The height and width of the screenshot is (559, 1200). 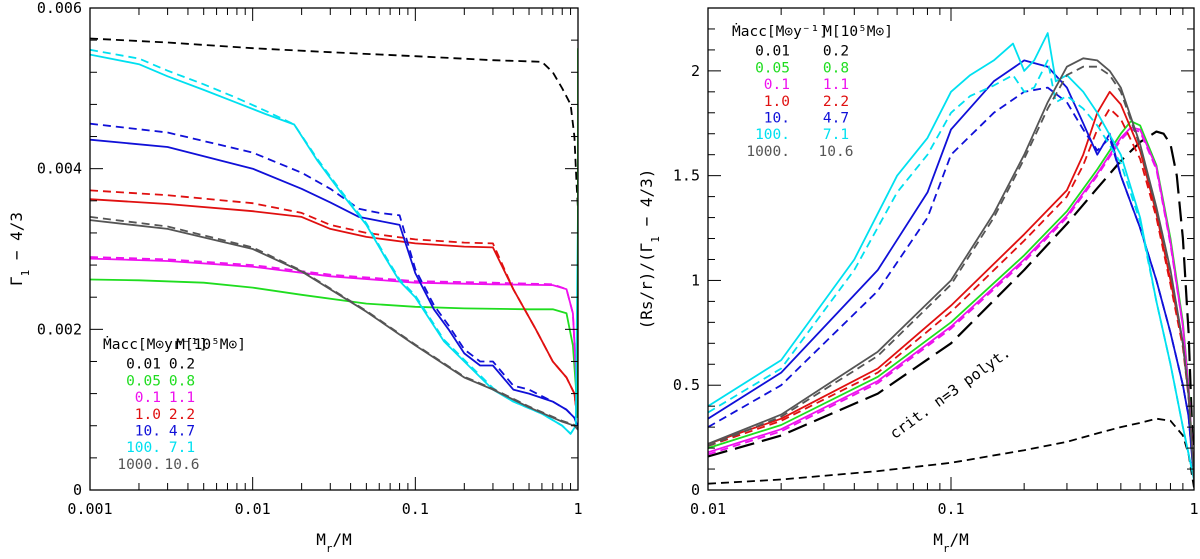 What do you see at coordinates (780, 31) in the screenshot?
I see `legend-header-mdot: Ṁacc[M⊙y⁻¹]` at bounding box center [780, 31].